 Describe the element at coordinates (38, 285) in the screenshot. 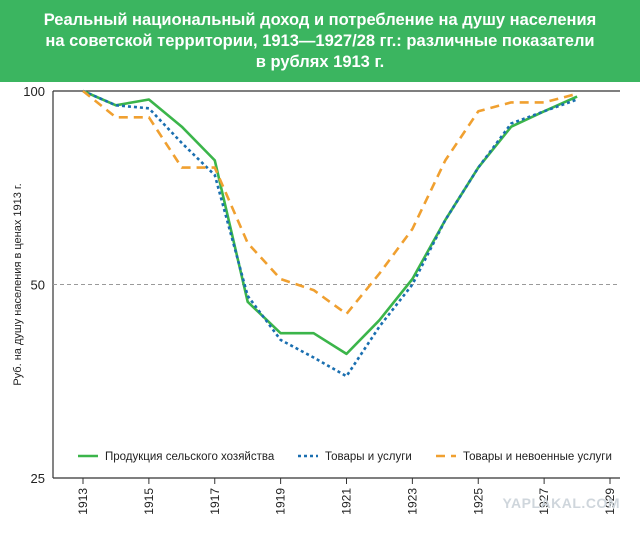

I see `y-tick-label-50: 50` at that location.